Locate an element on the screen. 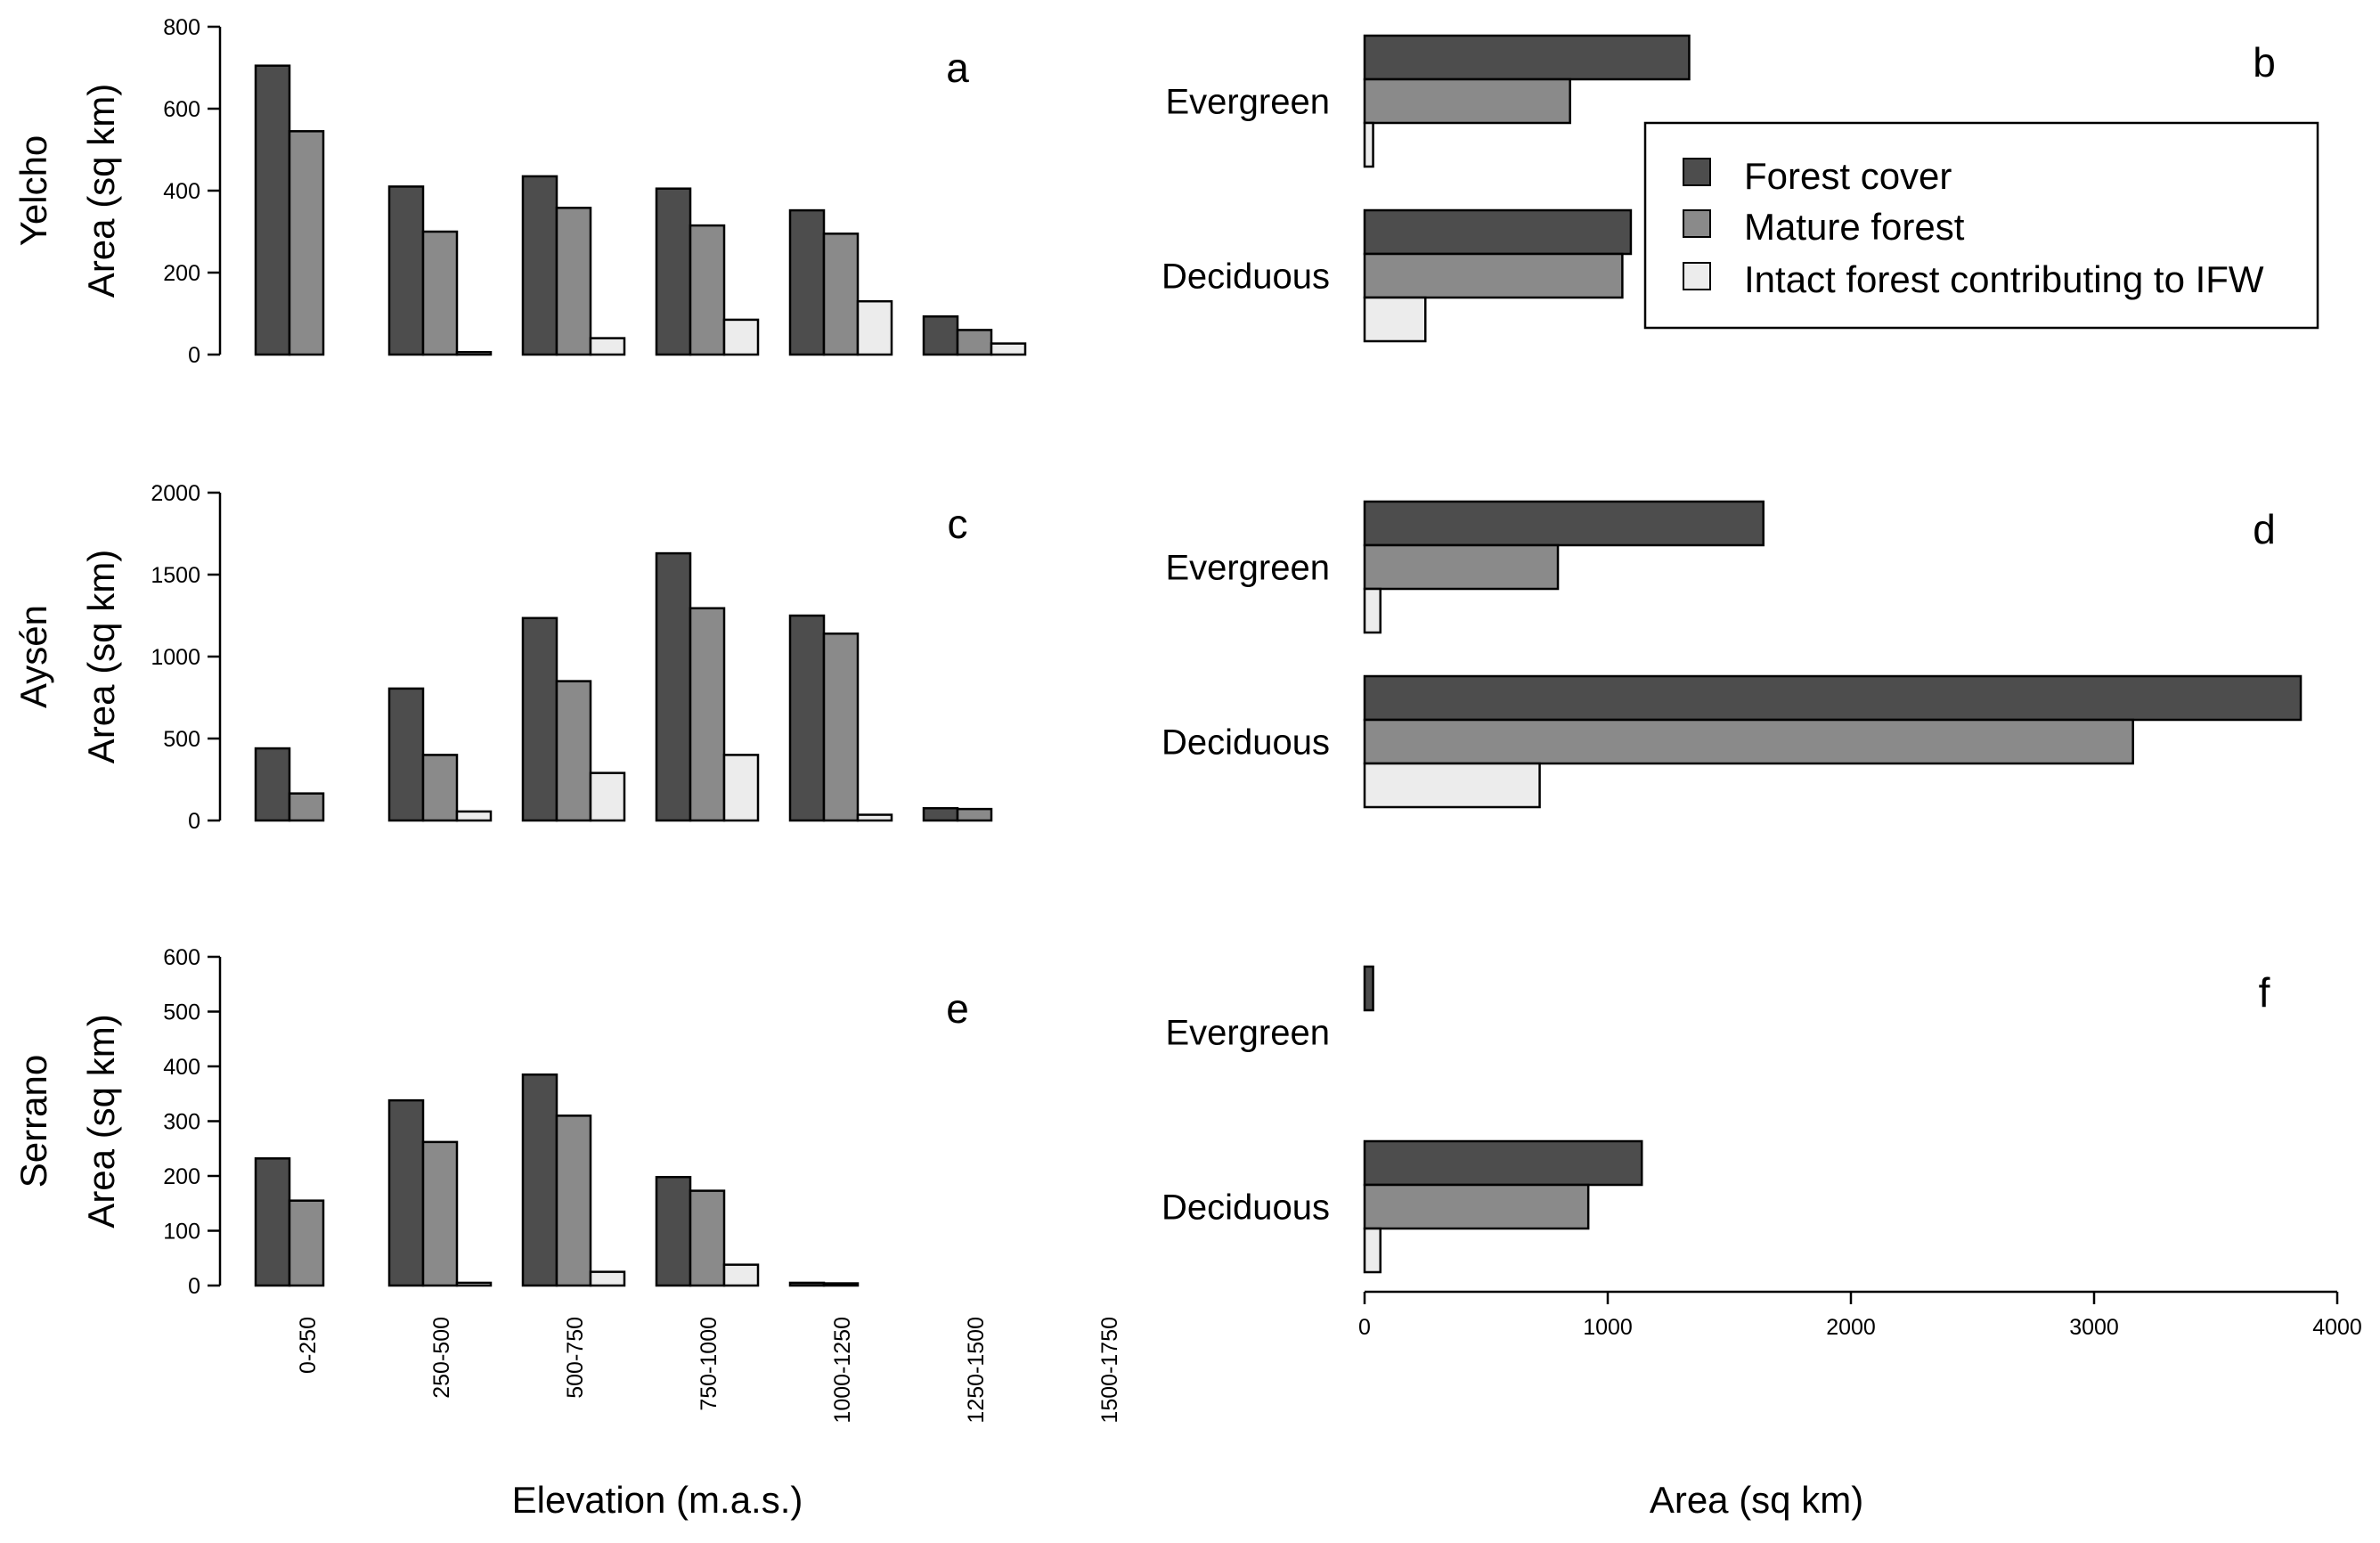 This screenshot has height=1543, width=2380. y-tick-label-e-500: 500 is located at coordinates (182, 1012).